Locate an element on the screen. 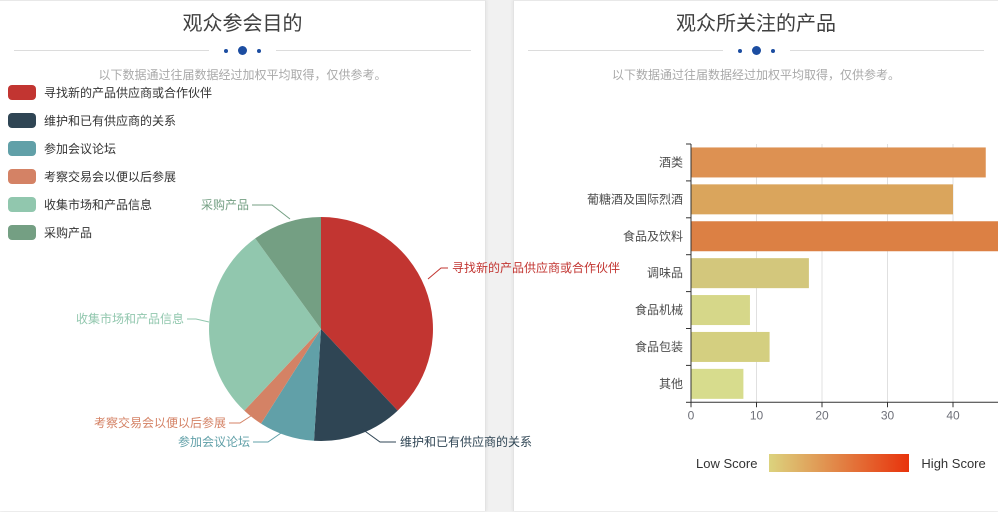  category-label: 葡糖酒及国际烈酒 is located at coordinates (635, 198).